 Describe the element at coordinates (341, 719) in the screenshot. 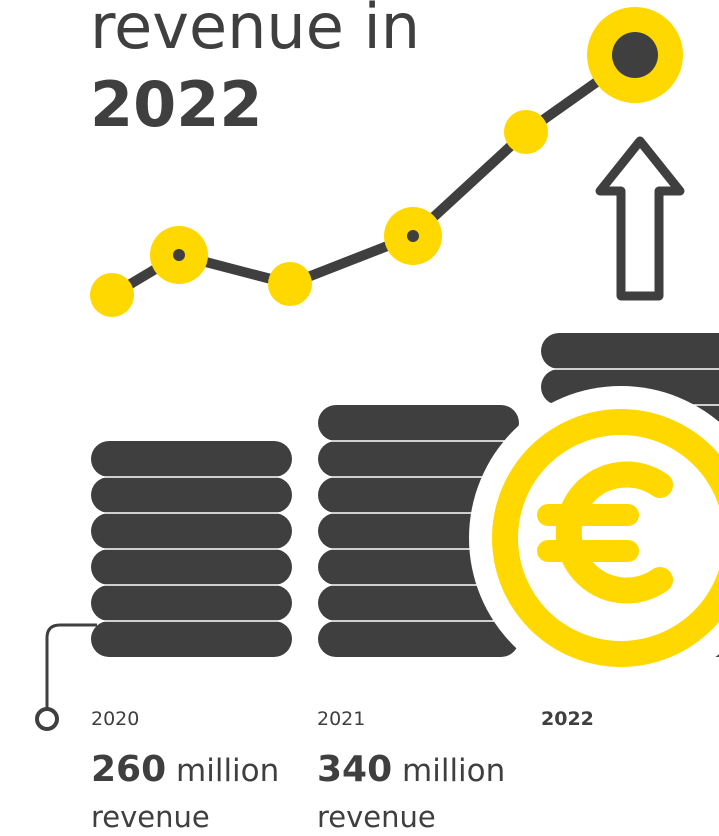

I see `year-2021: 2021` at that location.